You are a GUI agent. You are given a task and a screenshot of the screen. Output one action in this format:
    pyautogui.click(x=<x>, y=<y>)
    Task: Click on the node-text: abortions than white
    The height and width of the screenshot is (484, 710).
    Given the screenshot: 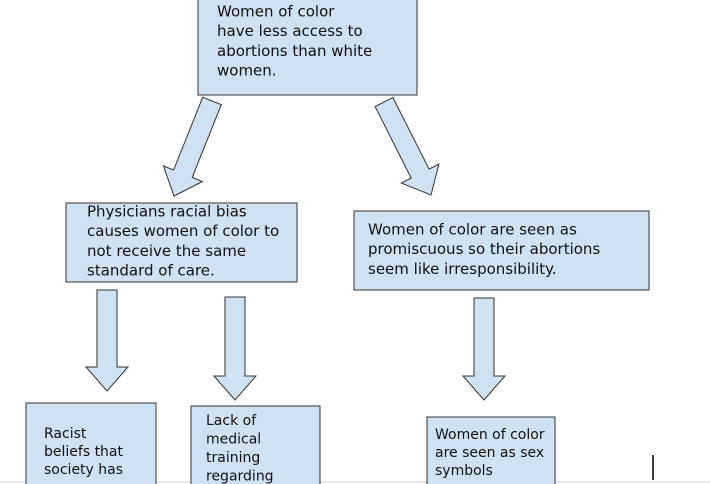 What is the action you would take?
    pyautogui.click(x=294, y=51)
    